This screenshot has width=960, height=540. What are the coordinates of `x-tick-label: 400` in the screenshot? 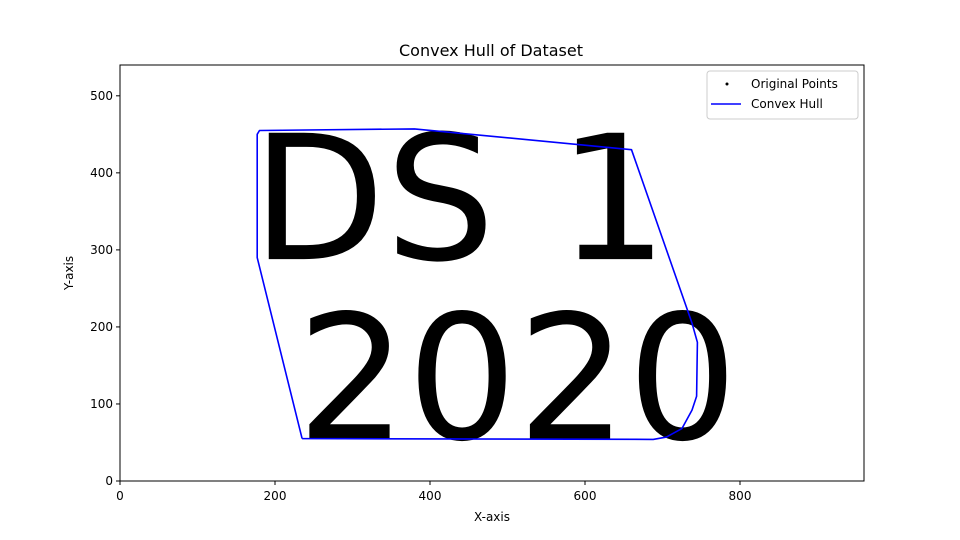 It's located at (430, 496).